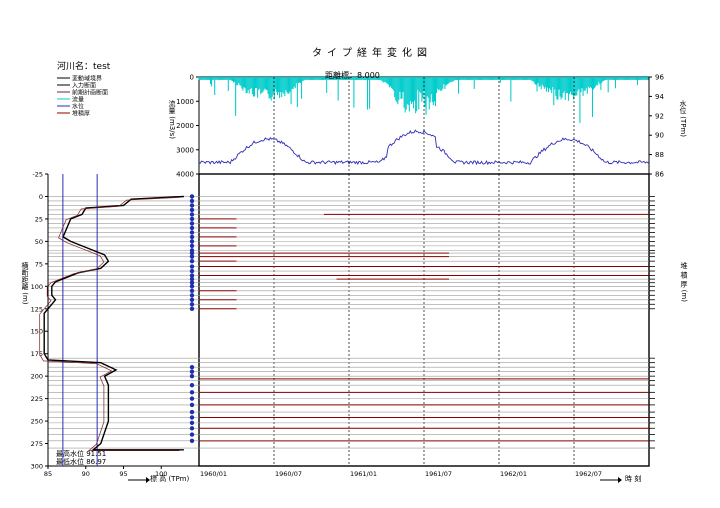  I want to click on stage-series, so click(424, 147).